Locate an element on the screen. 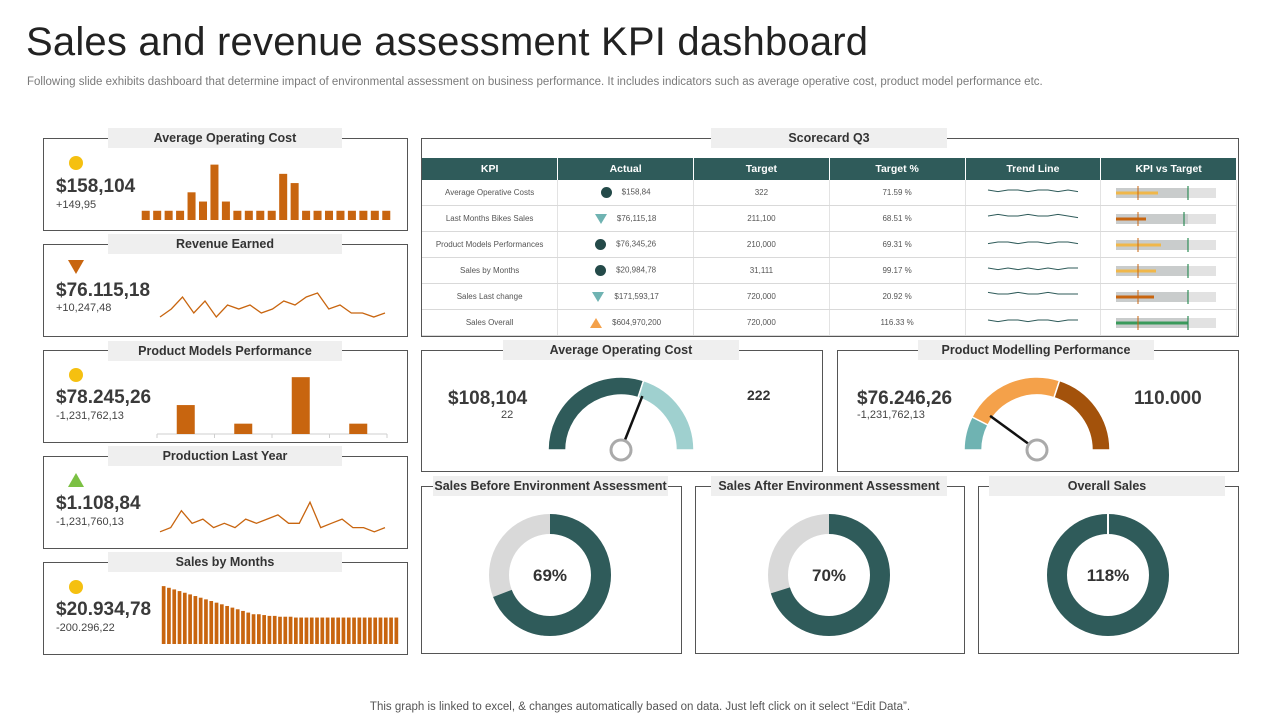 Image resolution: width=1280 pixels, height=720 pixels. donut-before-chart is located at coordinates (550, 575).